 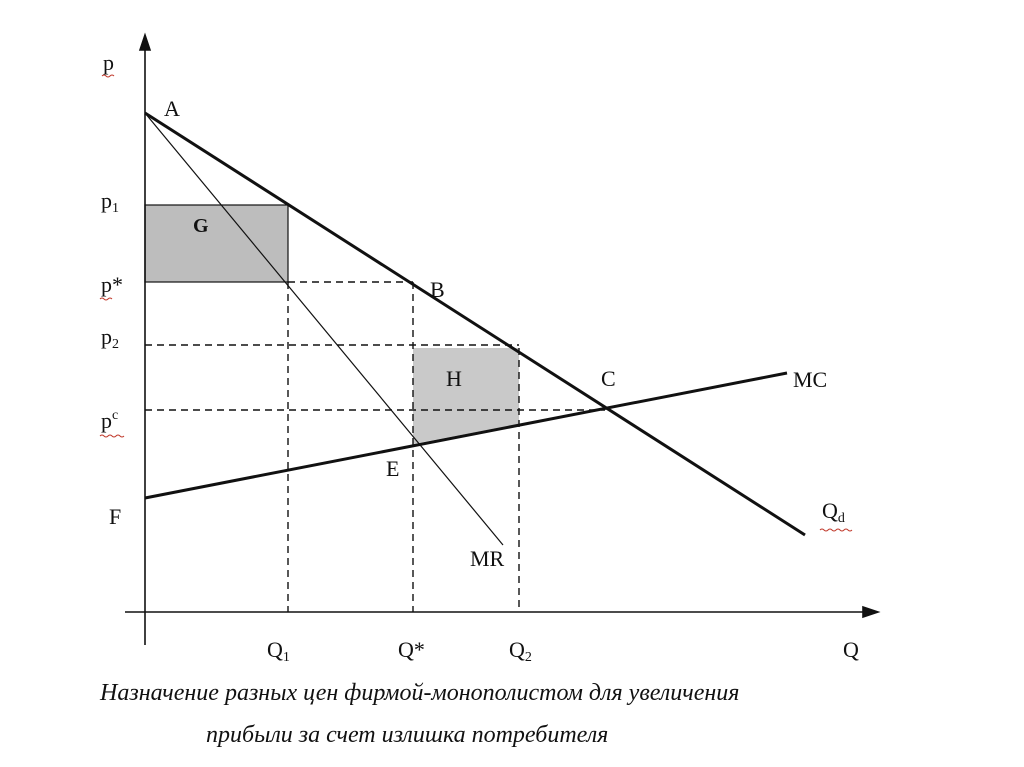 I want to click on x-axis-label: Q, so click(x=851, y=649).